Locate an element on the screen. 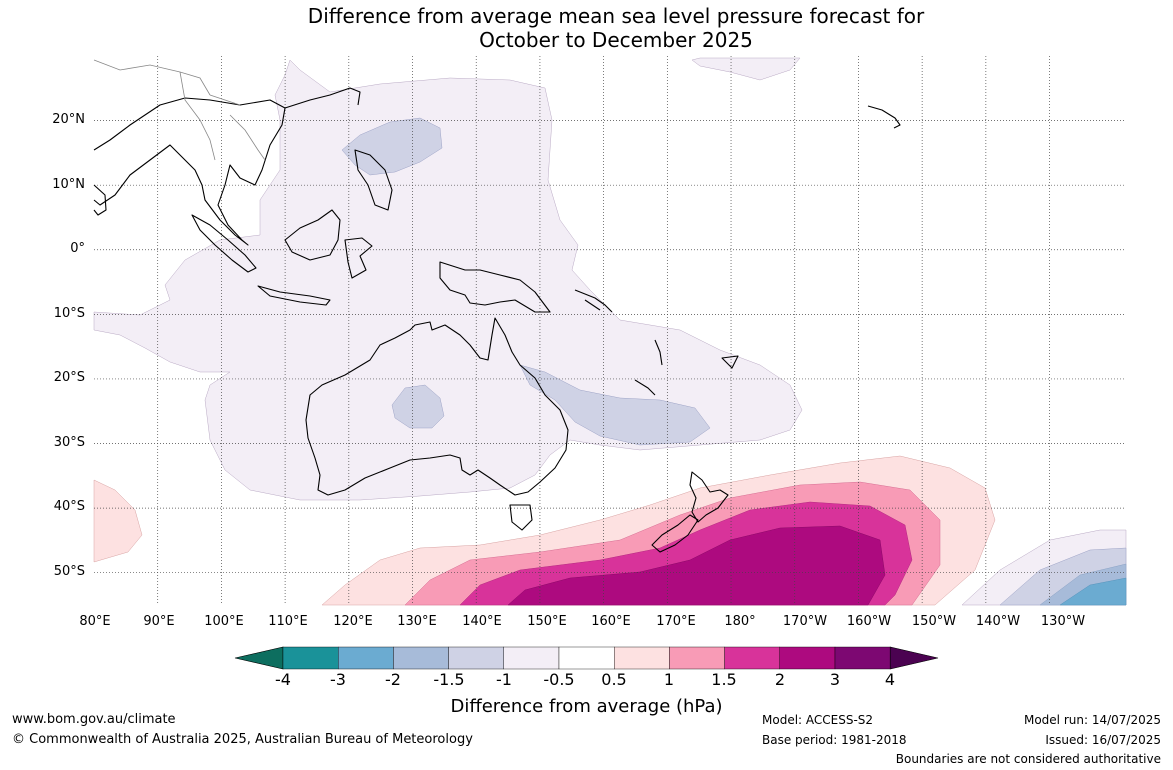 The height and width of the screenshot is (770, 1173). lon-label-130e: 130°E is located at coordinates (417, 621).